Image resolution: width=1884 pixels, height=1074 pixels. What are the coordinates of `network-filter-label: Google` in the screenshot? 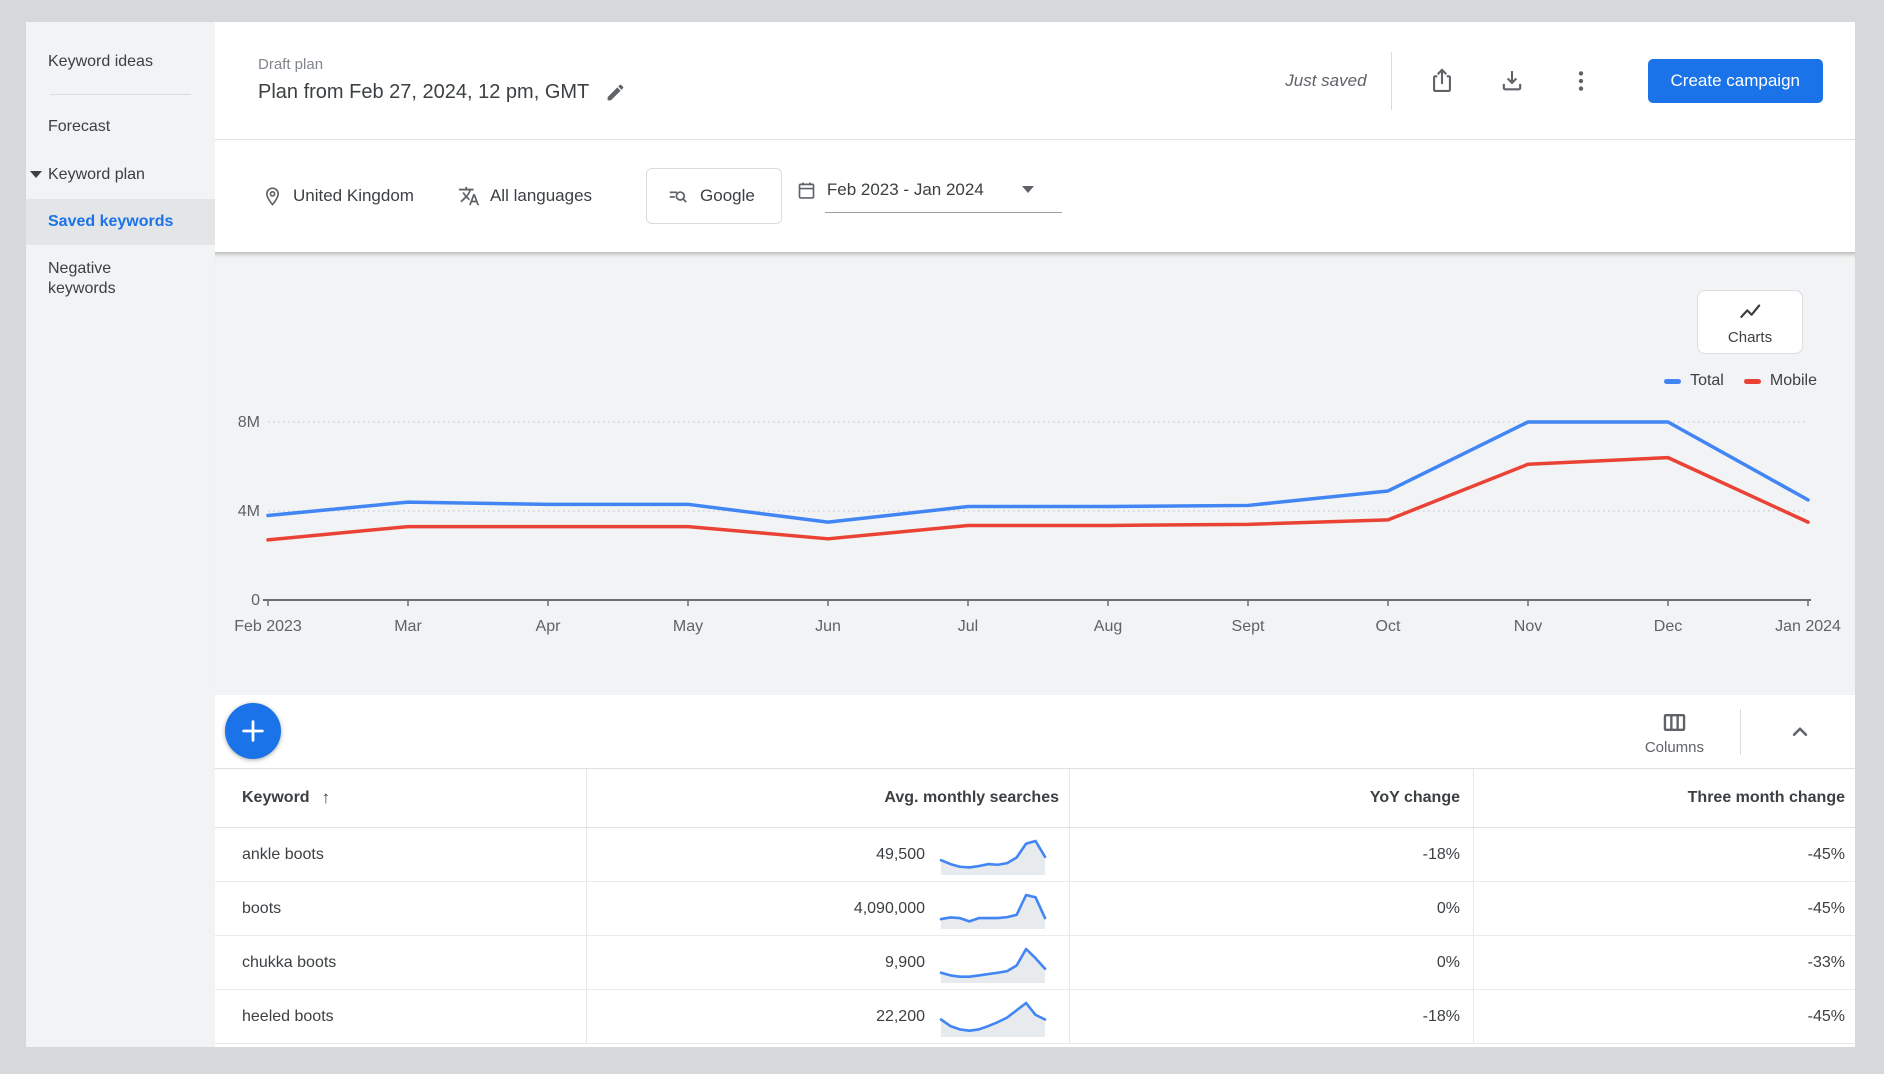 It's located at (727, 195).